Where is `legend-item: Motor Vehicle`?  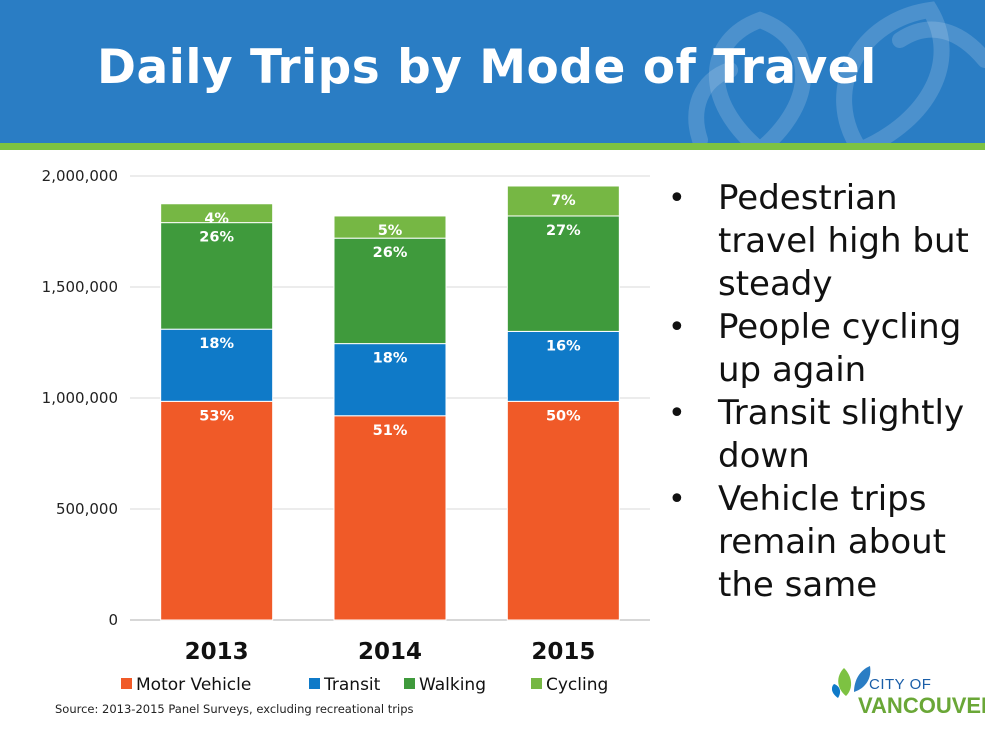 legend-item: Motor Vehicle is located at coordinates (186, 685).